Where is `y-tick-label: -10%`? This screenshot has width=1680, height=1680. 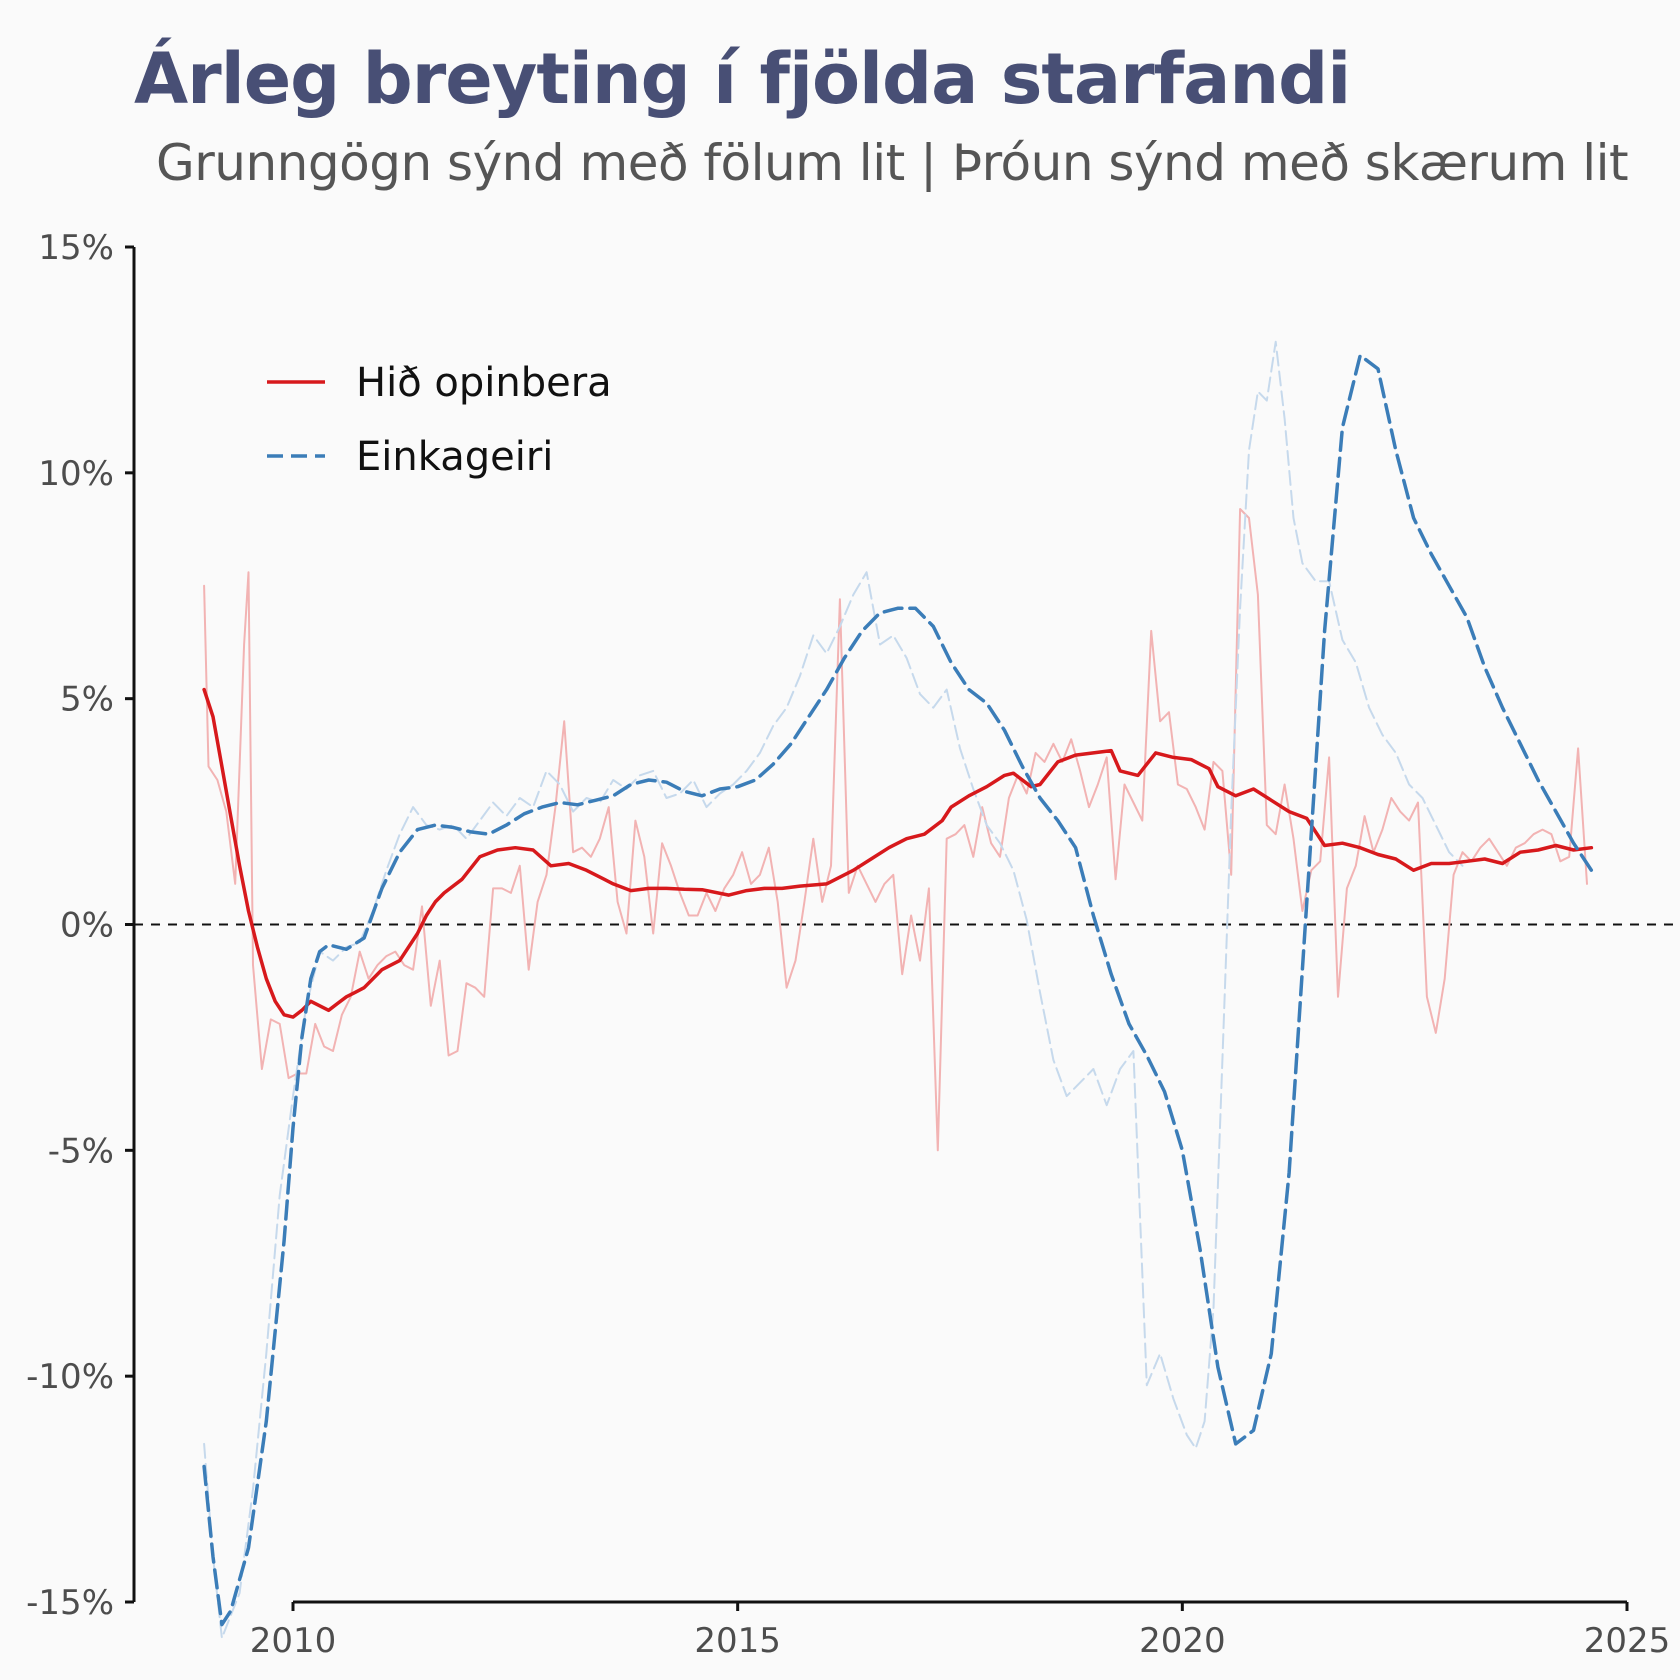 y-tick-label: -10% is located at coordinates (70, 1377).